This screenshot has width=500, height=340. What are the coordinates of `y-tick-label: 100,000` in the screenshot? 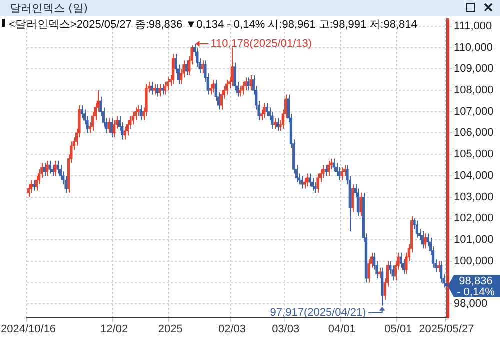 It's located at (474, 261).